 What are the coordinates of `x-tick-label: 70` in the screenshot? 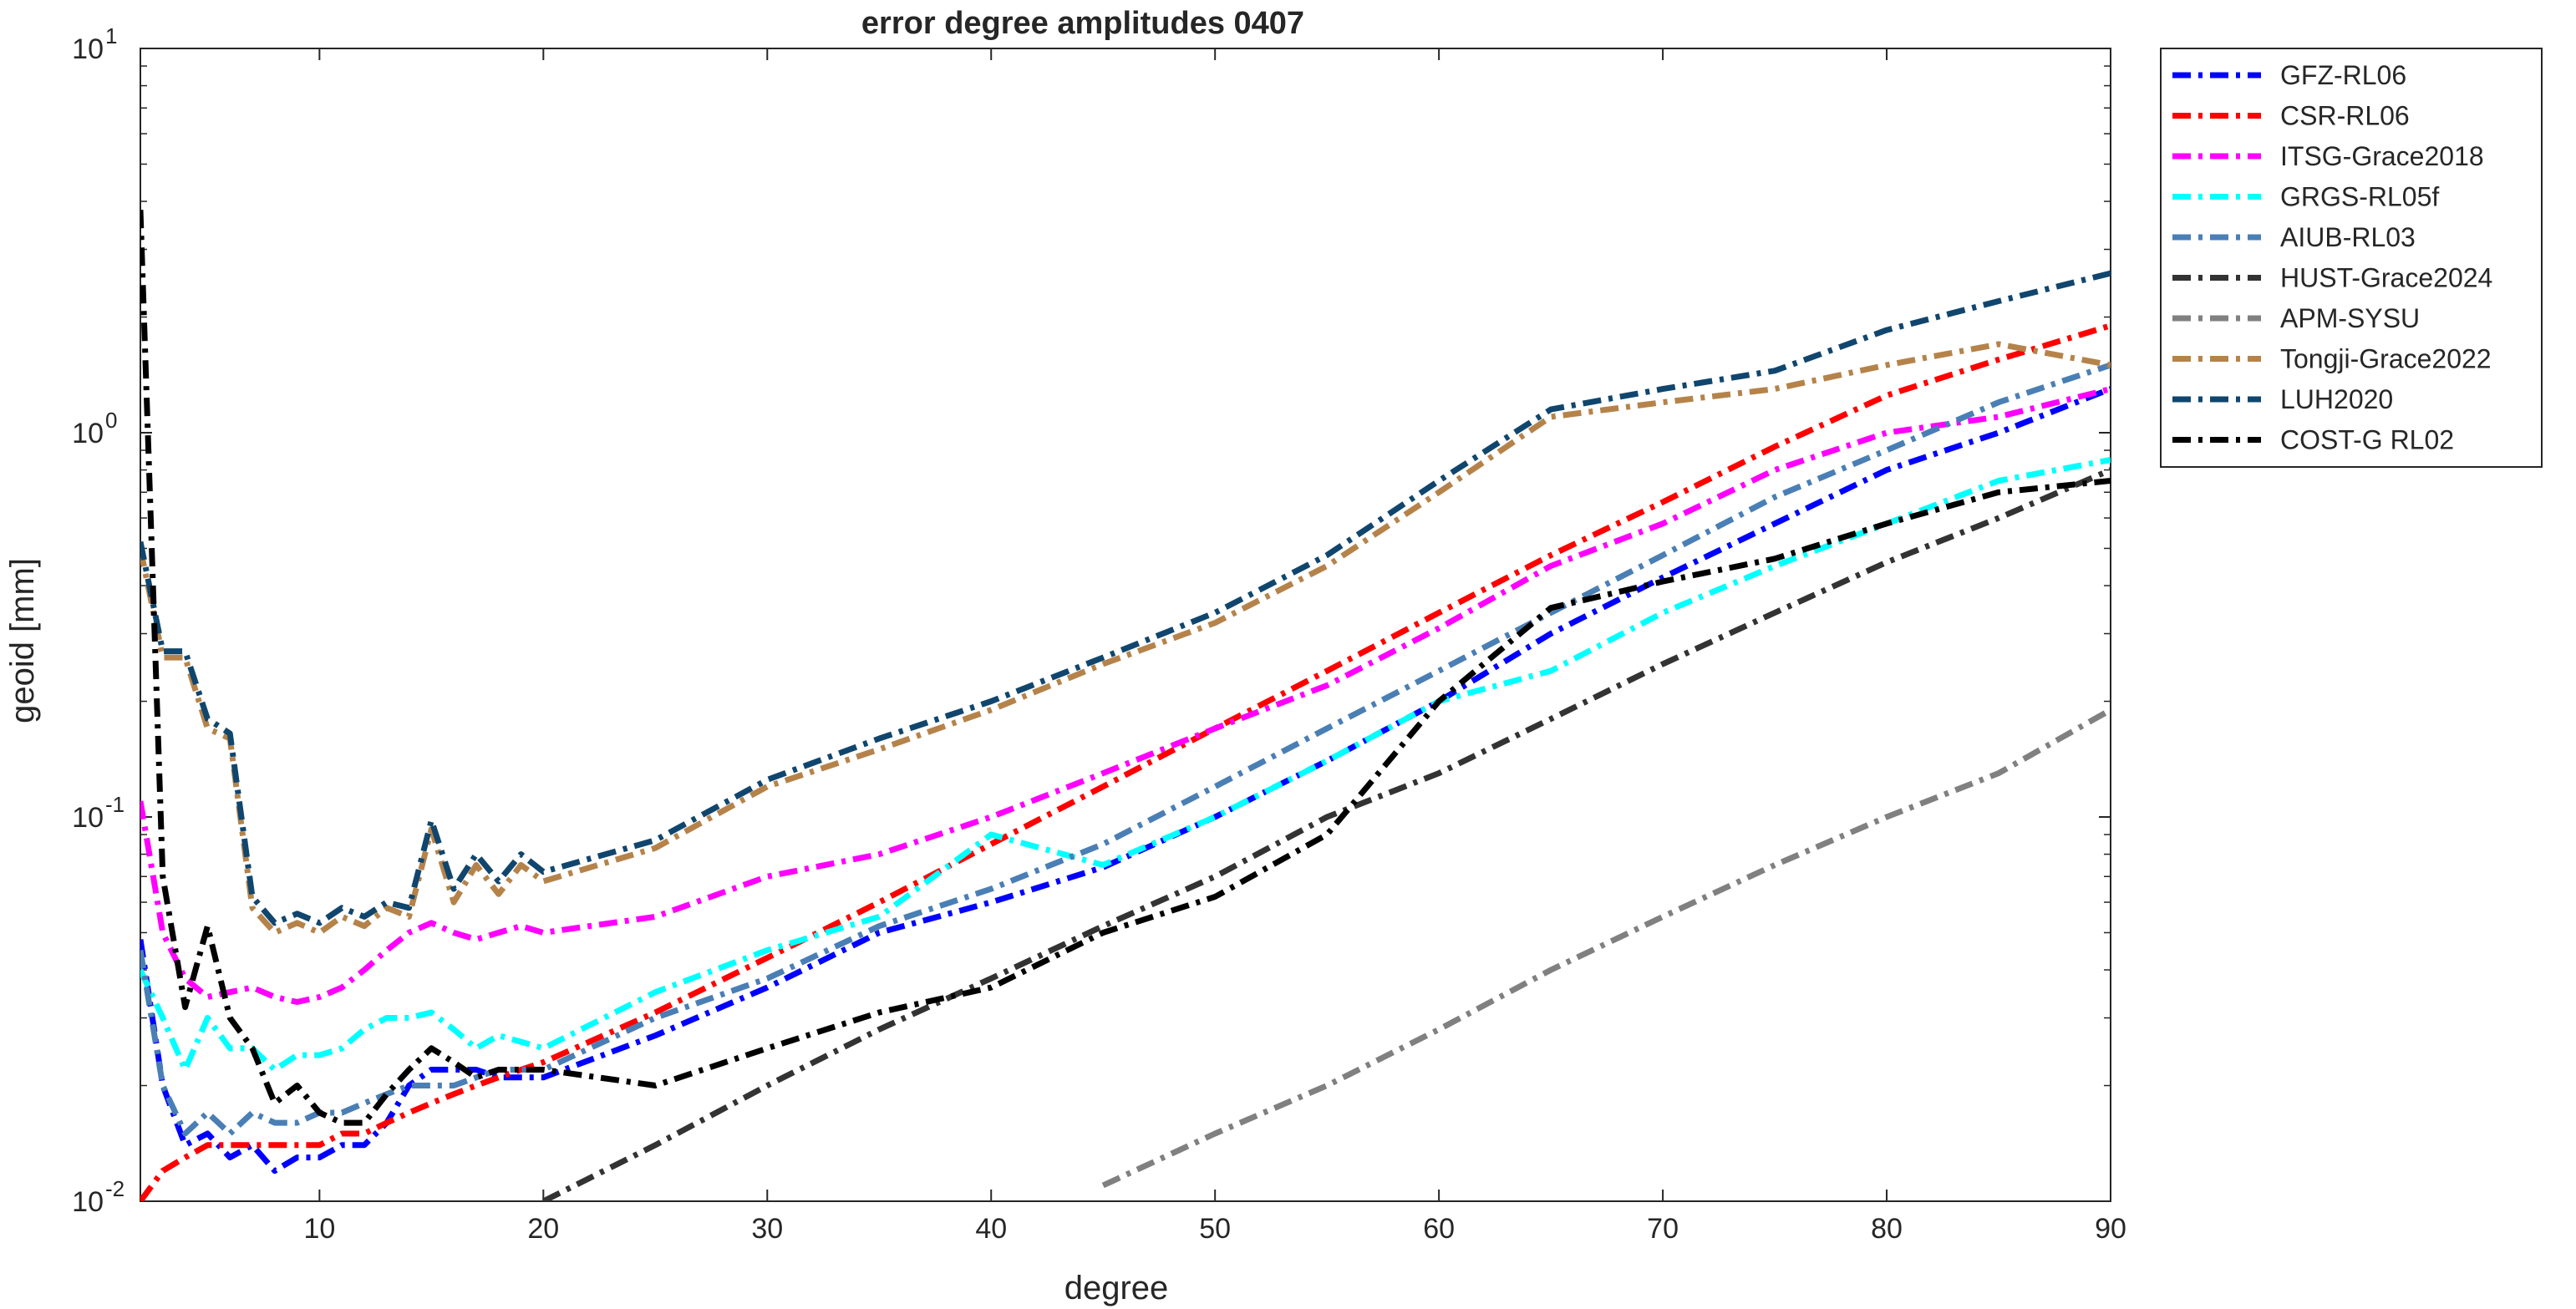 It's located at (1663, 1229).